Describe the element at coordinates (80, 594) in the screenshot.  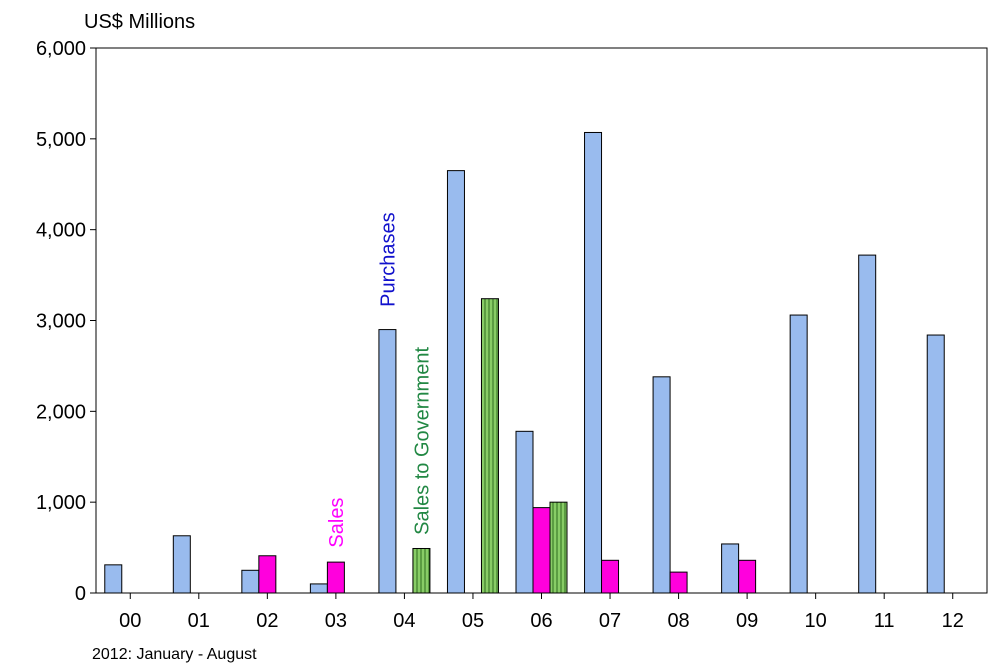
I see `y-tick-label: 0` at that location.